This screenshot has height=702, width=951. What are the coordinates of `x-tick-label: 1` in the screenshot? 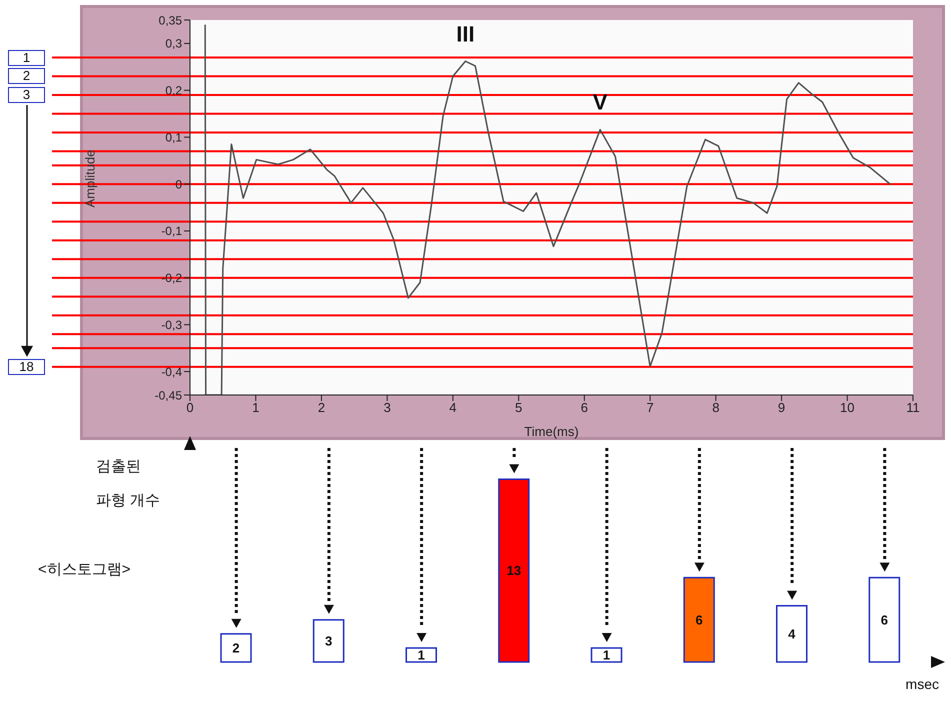 It's located at (256, 408).